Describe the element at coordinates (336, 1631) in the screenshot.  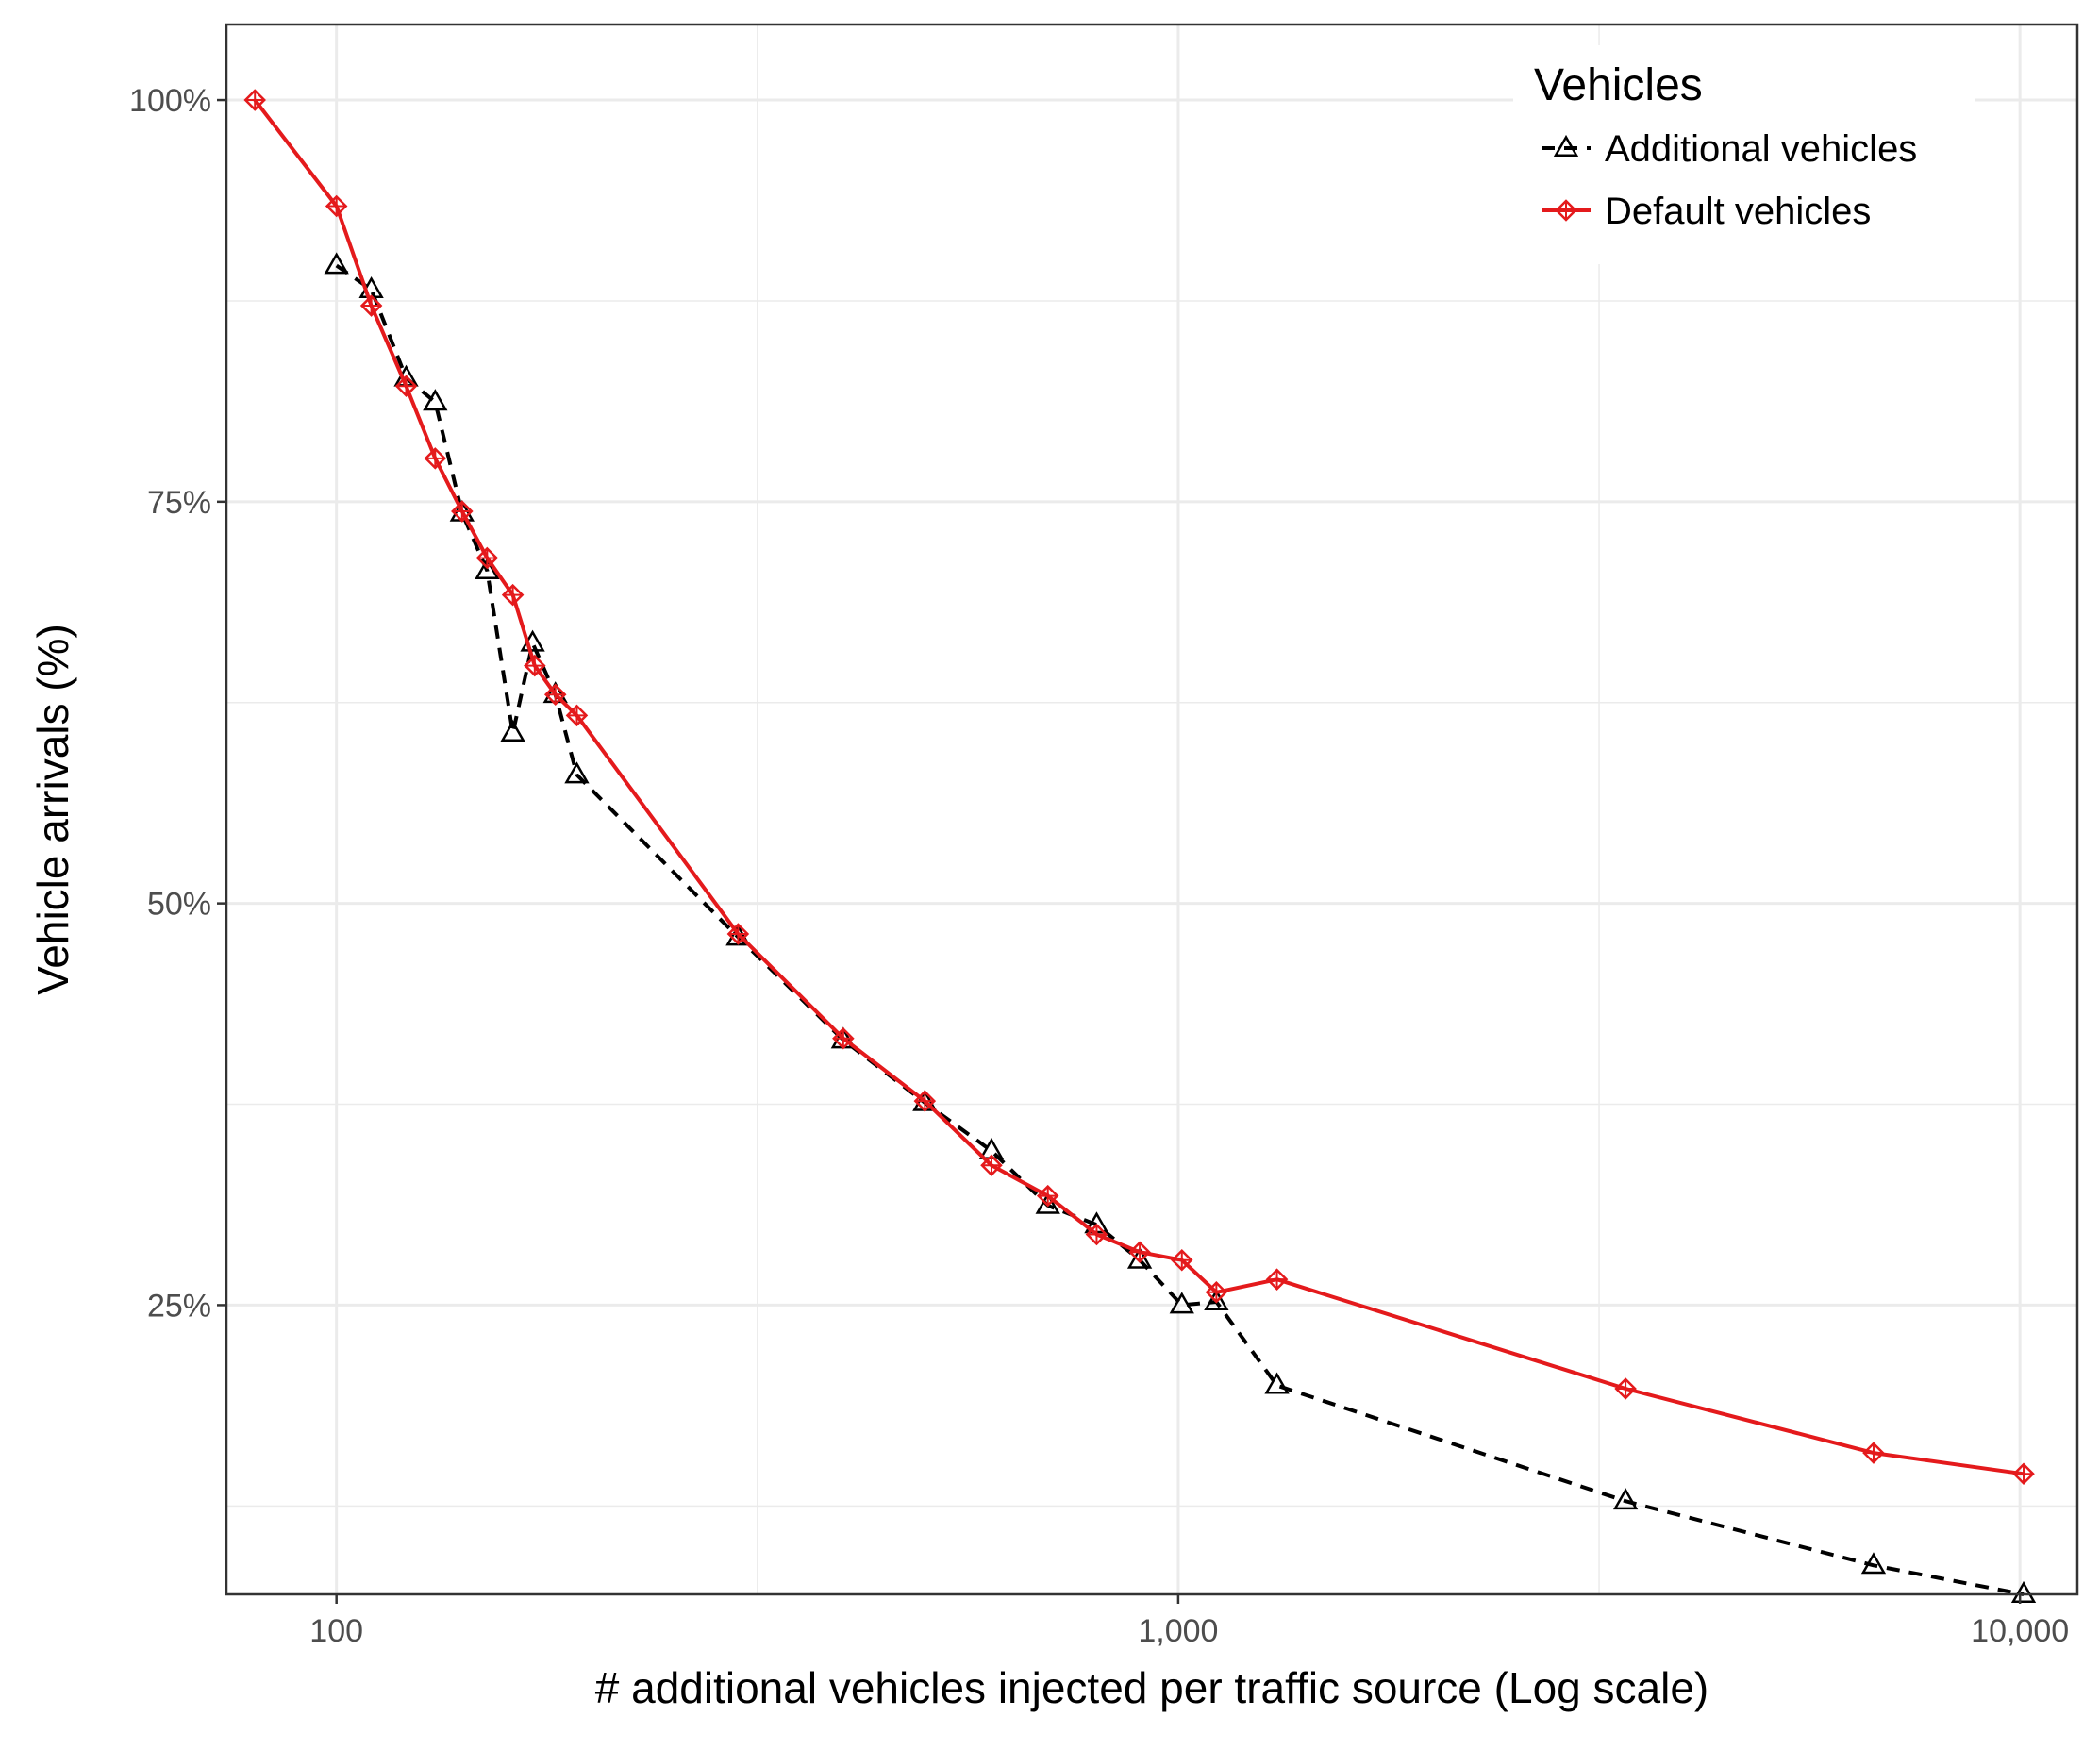
I see `x-tick-label: 100` at that location.